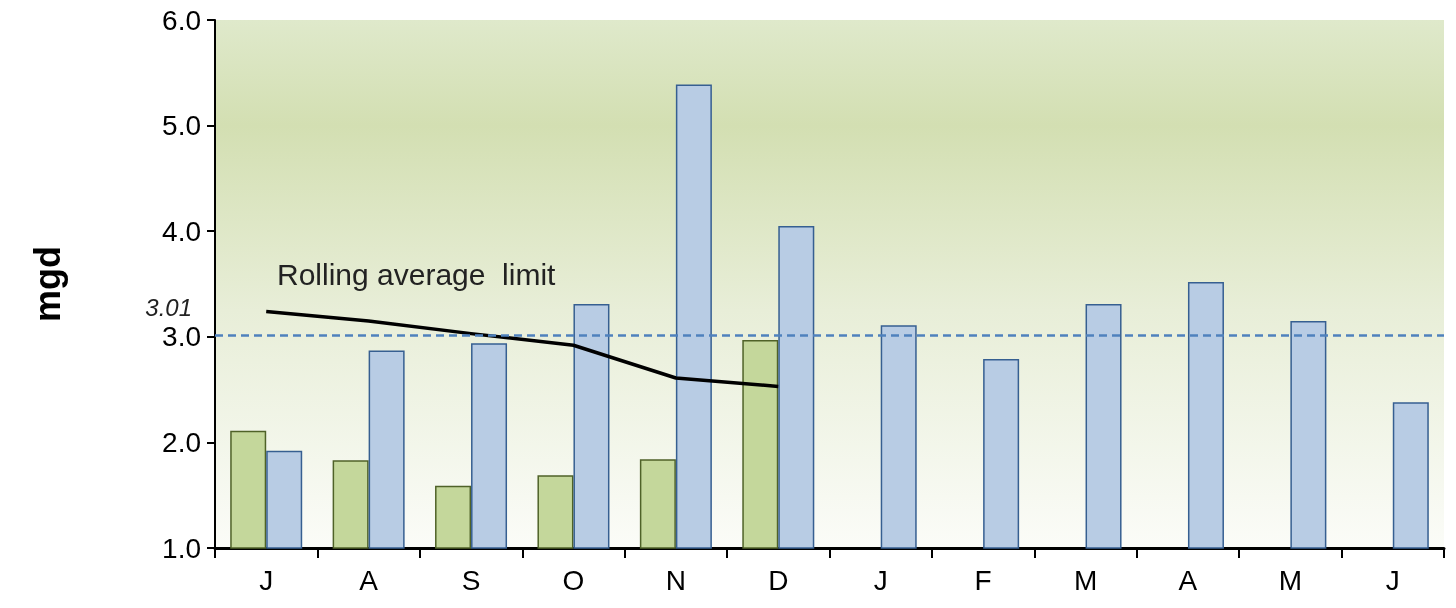  Describe the element at coordinates (181, 337) in the screenshot. I see `y-tick-label: 3.0` at that location.